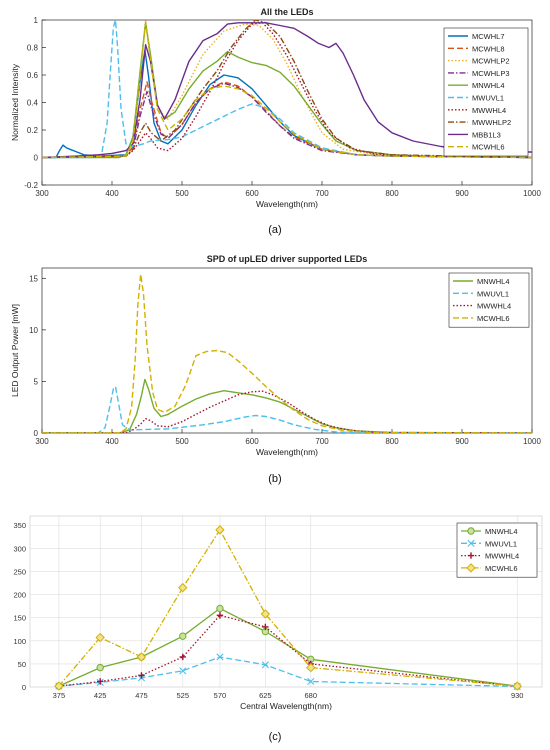 This screenshot has height=750, width=550. What do you see at coordinates (491, 122) in the screenshot?
I see `legend-label-mwwhlp2: MWWHLP2` at bounding box center [491, 122].